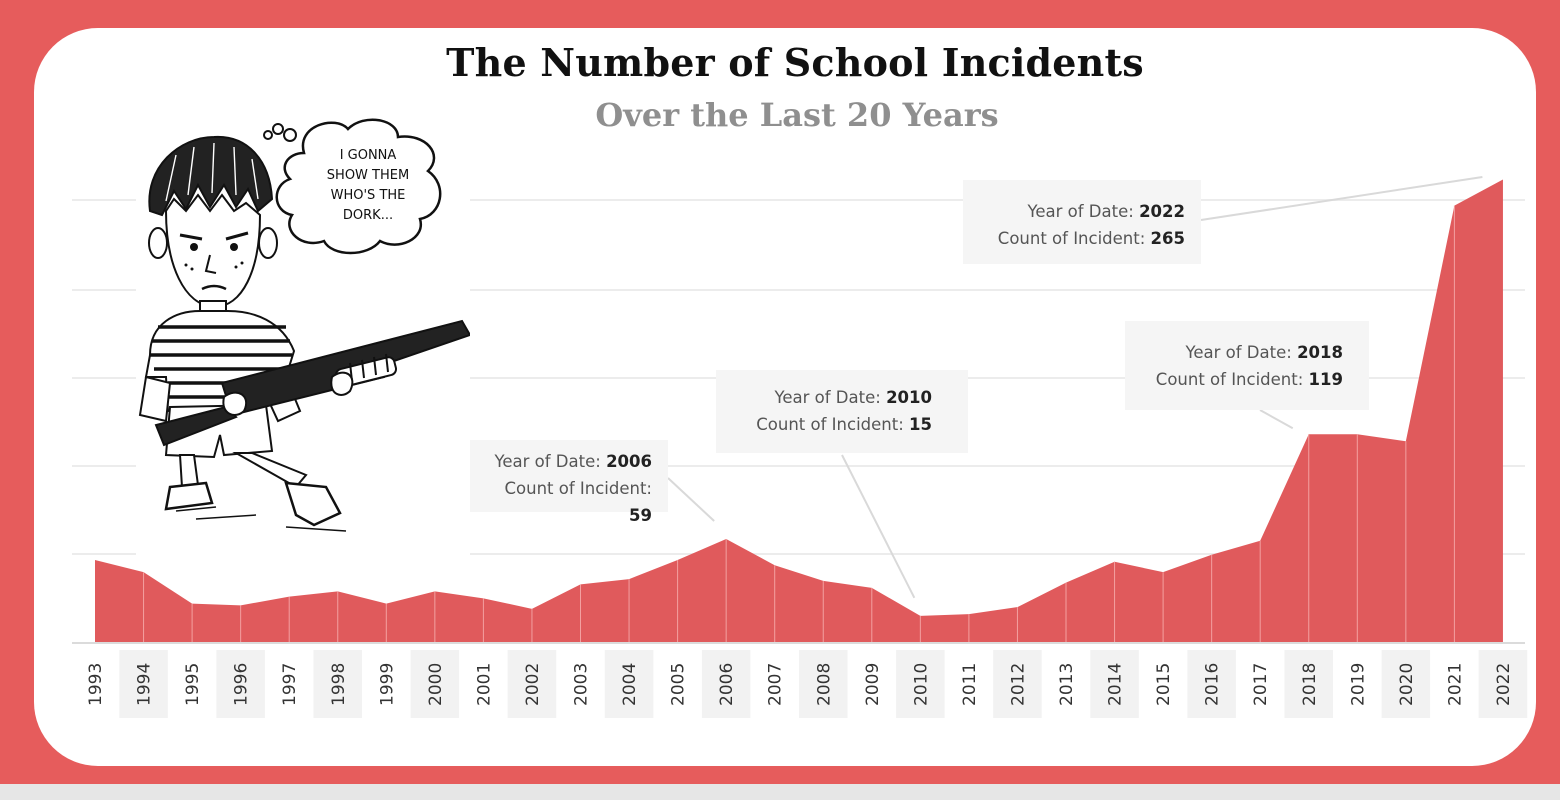 This screenshot has height=800, width=1560. I want to click on x-tick-label: 2021, so click(1455, 684).